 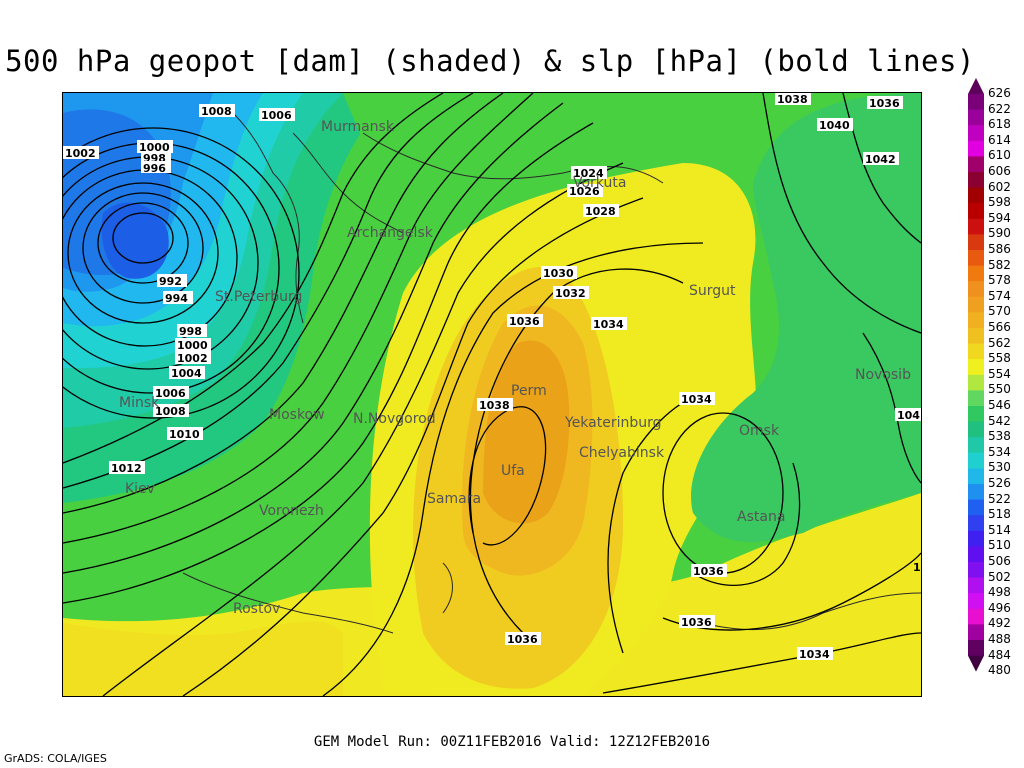 I want to click on shade-554-sw, so click(x=203, y=658).